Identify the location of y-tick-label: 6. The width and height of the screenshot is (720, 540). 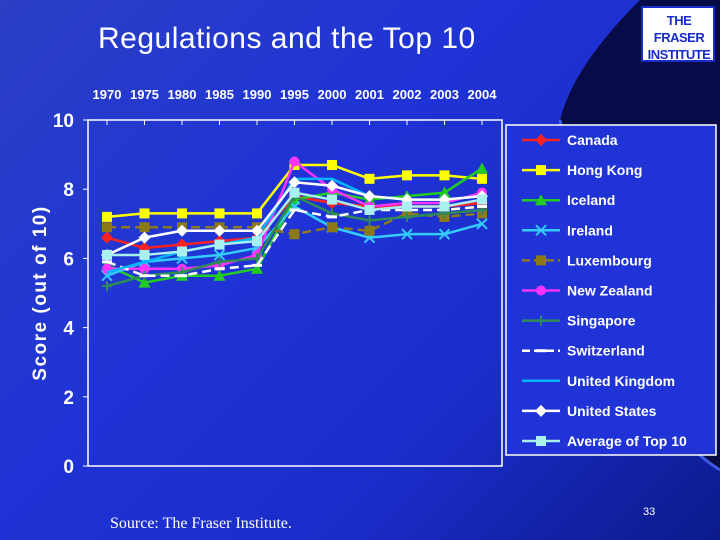
(68, 259).